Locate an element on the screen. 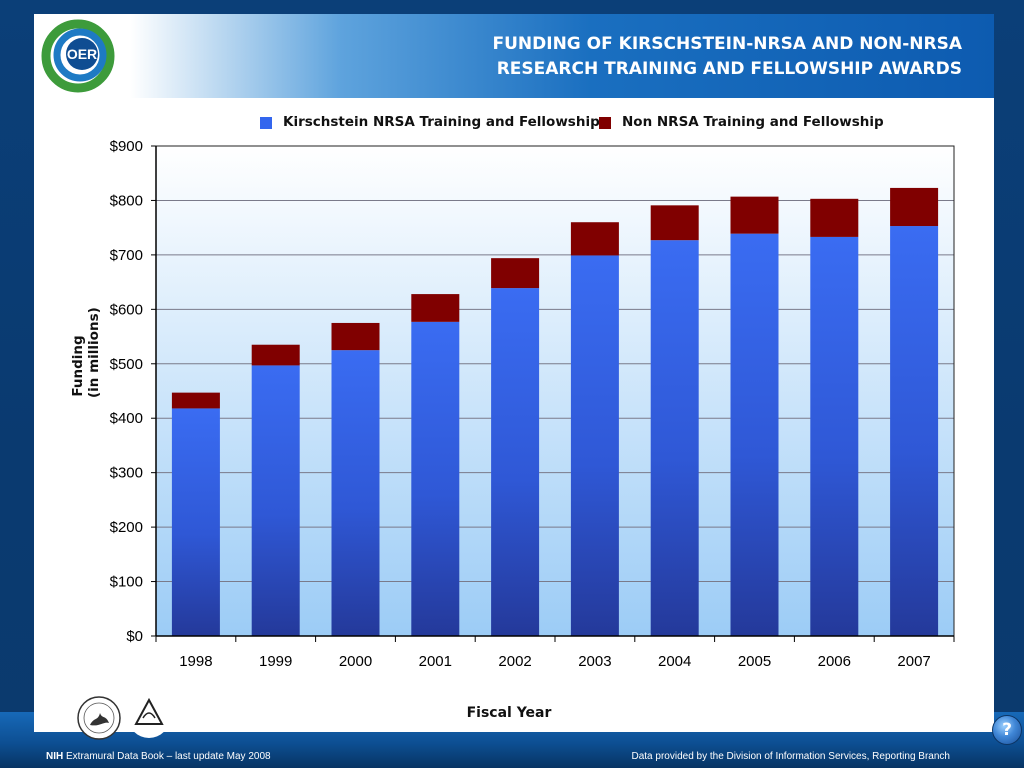  hhs-seal-icon is located at coordinates (99, 718).